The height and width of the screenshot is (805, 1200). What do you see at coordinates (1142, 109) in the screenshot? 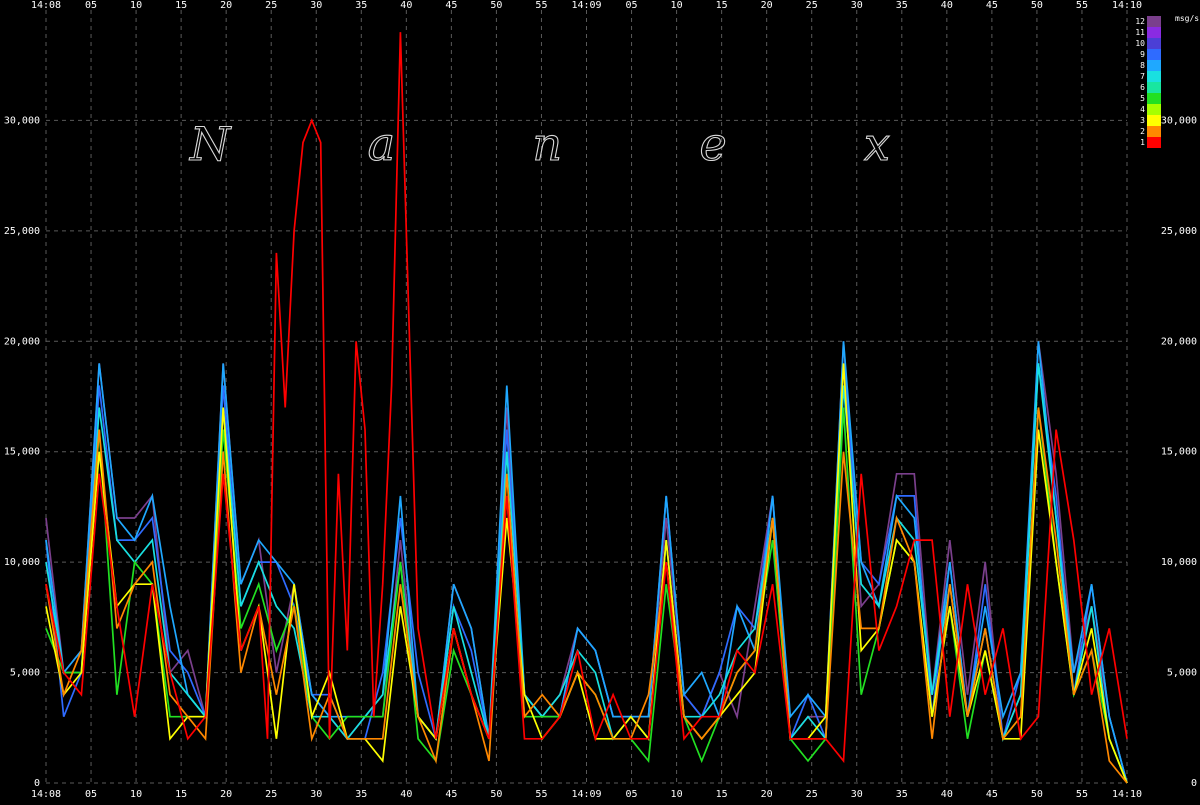
I see `legend-label: 4` at bounding box center [1142, 109].